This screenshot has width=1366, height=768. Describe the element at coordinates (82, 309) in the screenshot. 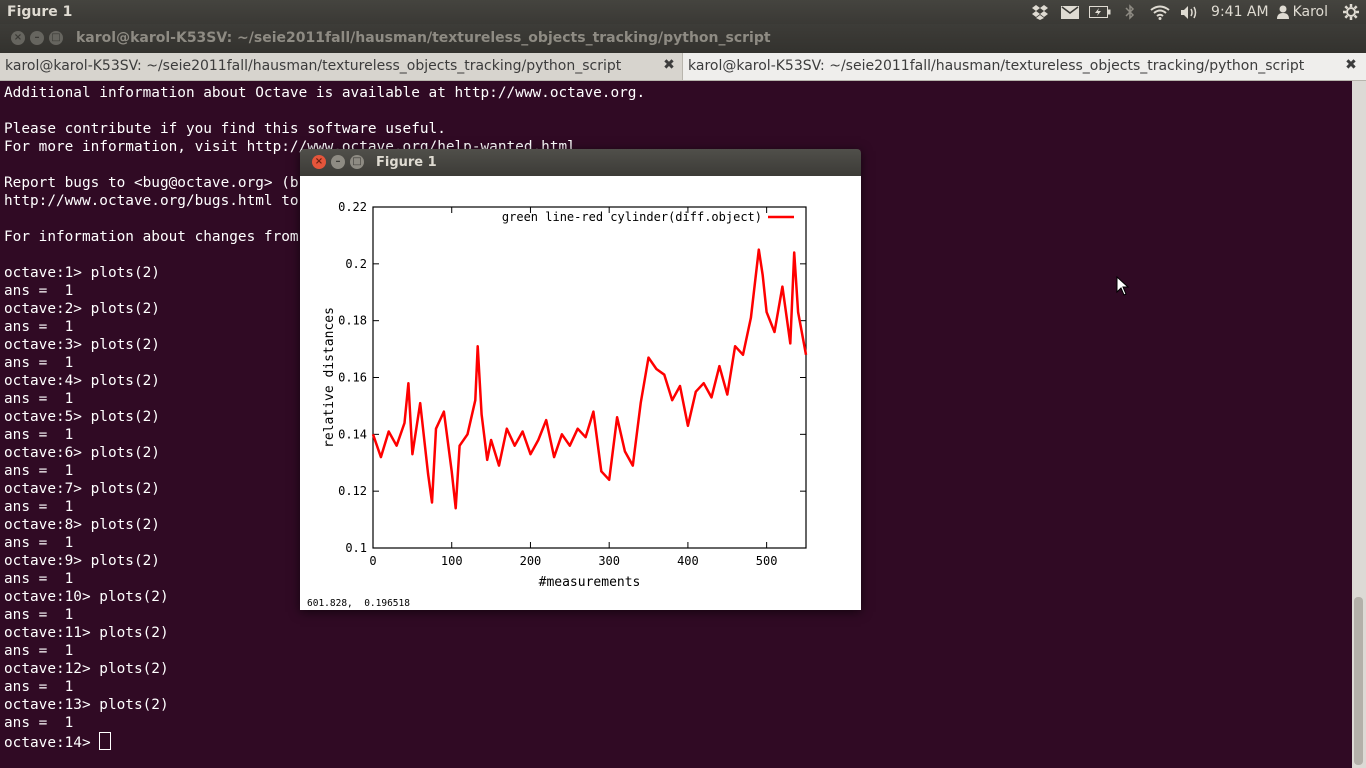

I see `terminal-line: octave:2> plots(2)` at that location.